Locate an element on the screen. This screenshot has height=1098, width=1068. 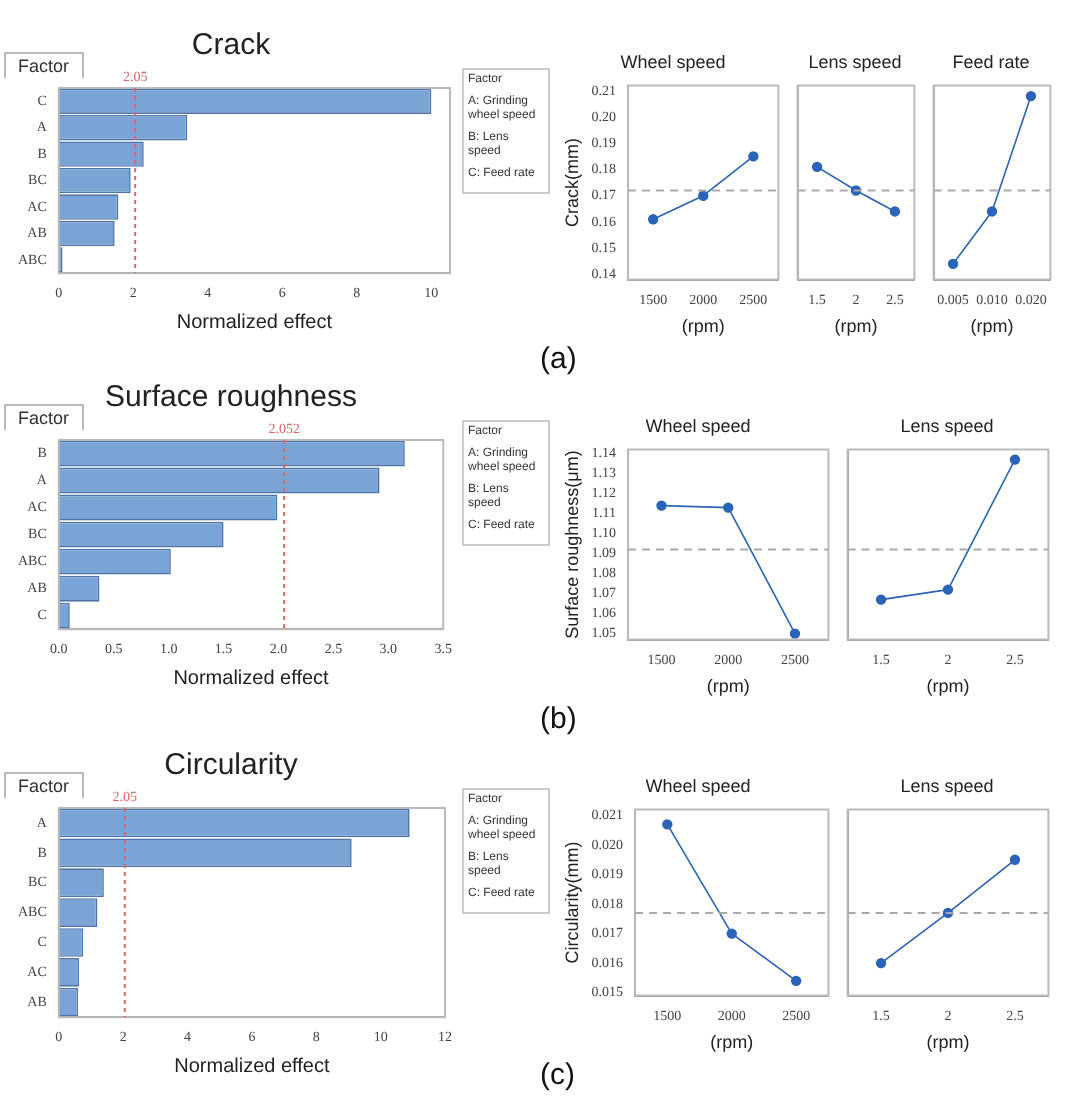
y-axis-title: Crack(mm) is located at coordinates (571, 183).